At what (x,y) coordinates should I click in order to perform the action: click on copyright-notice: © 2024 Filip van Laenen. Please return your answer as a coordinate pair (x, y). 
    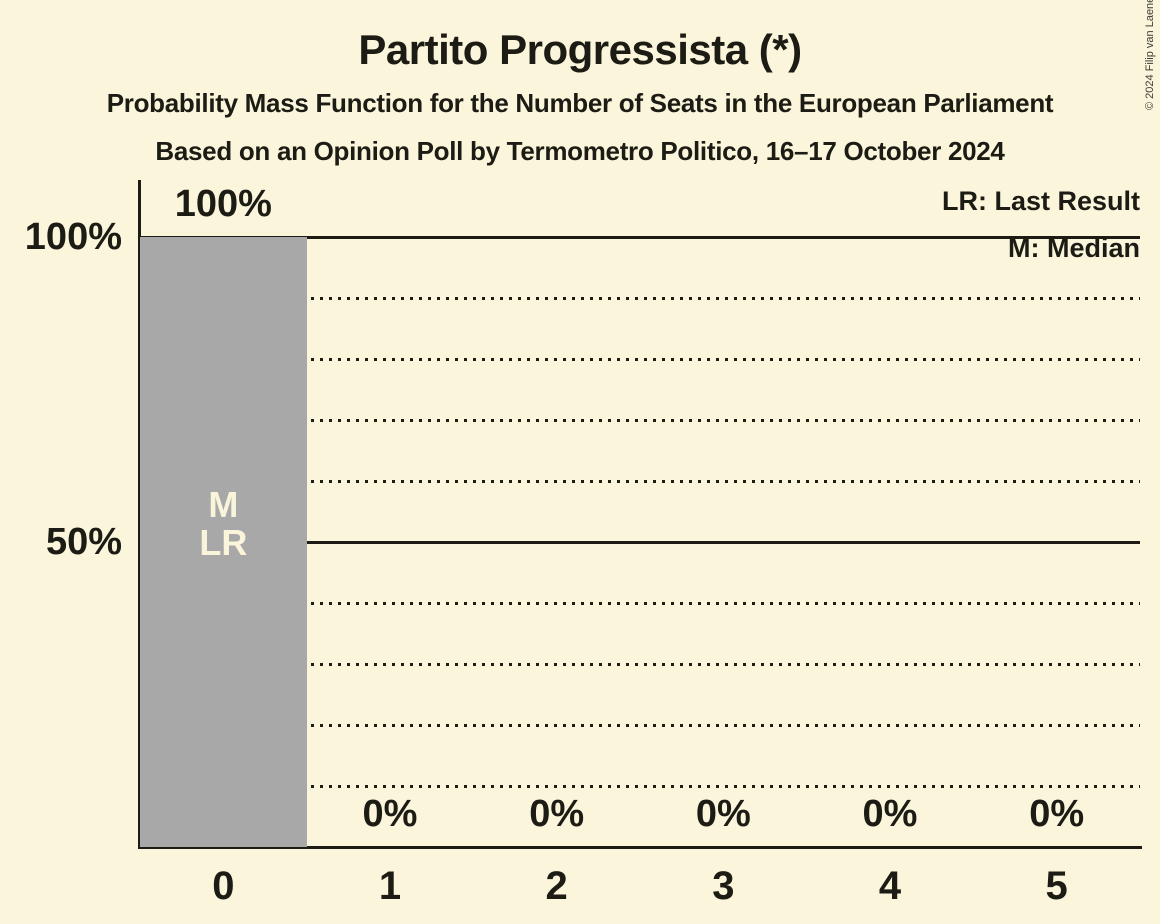
    Looking at the image, I should click on (1150, 55).